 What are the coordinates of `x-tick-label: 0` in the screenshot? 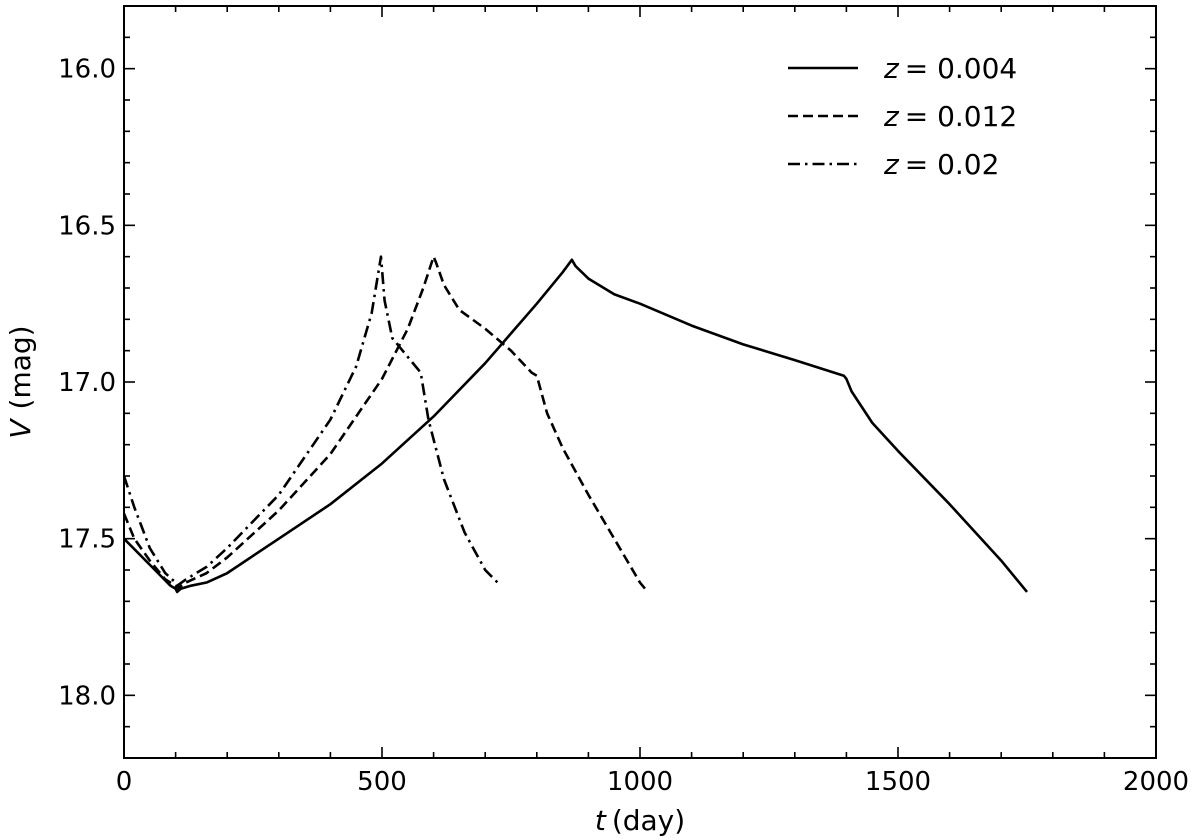 It's located at (124, 782).